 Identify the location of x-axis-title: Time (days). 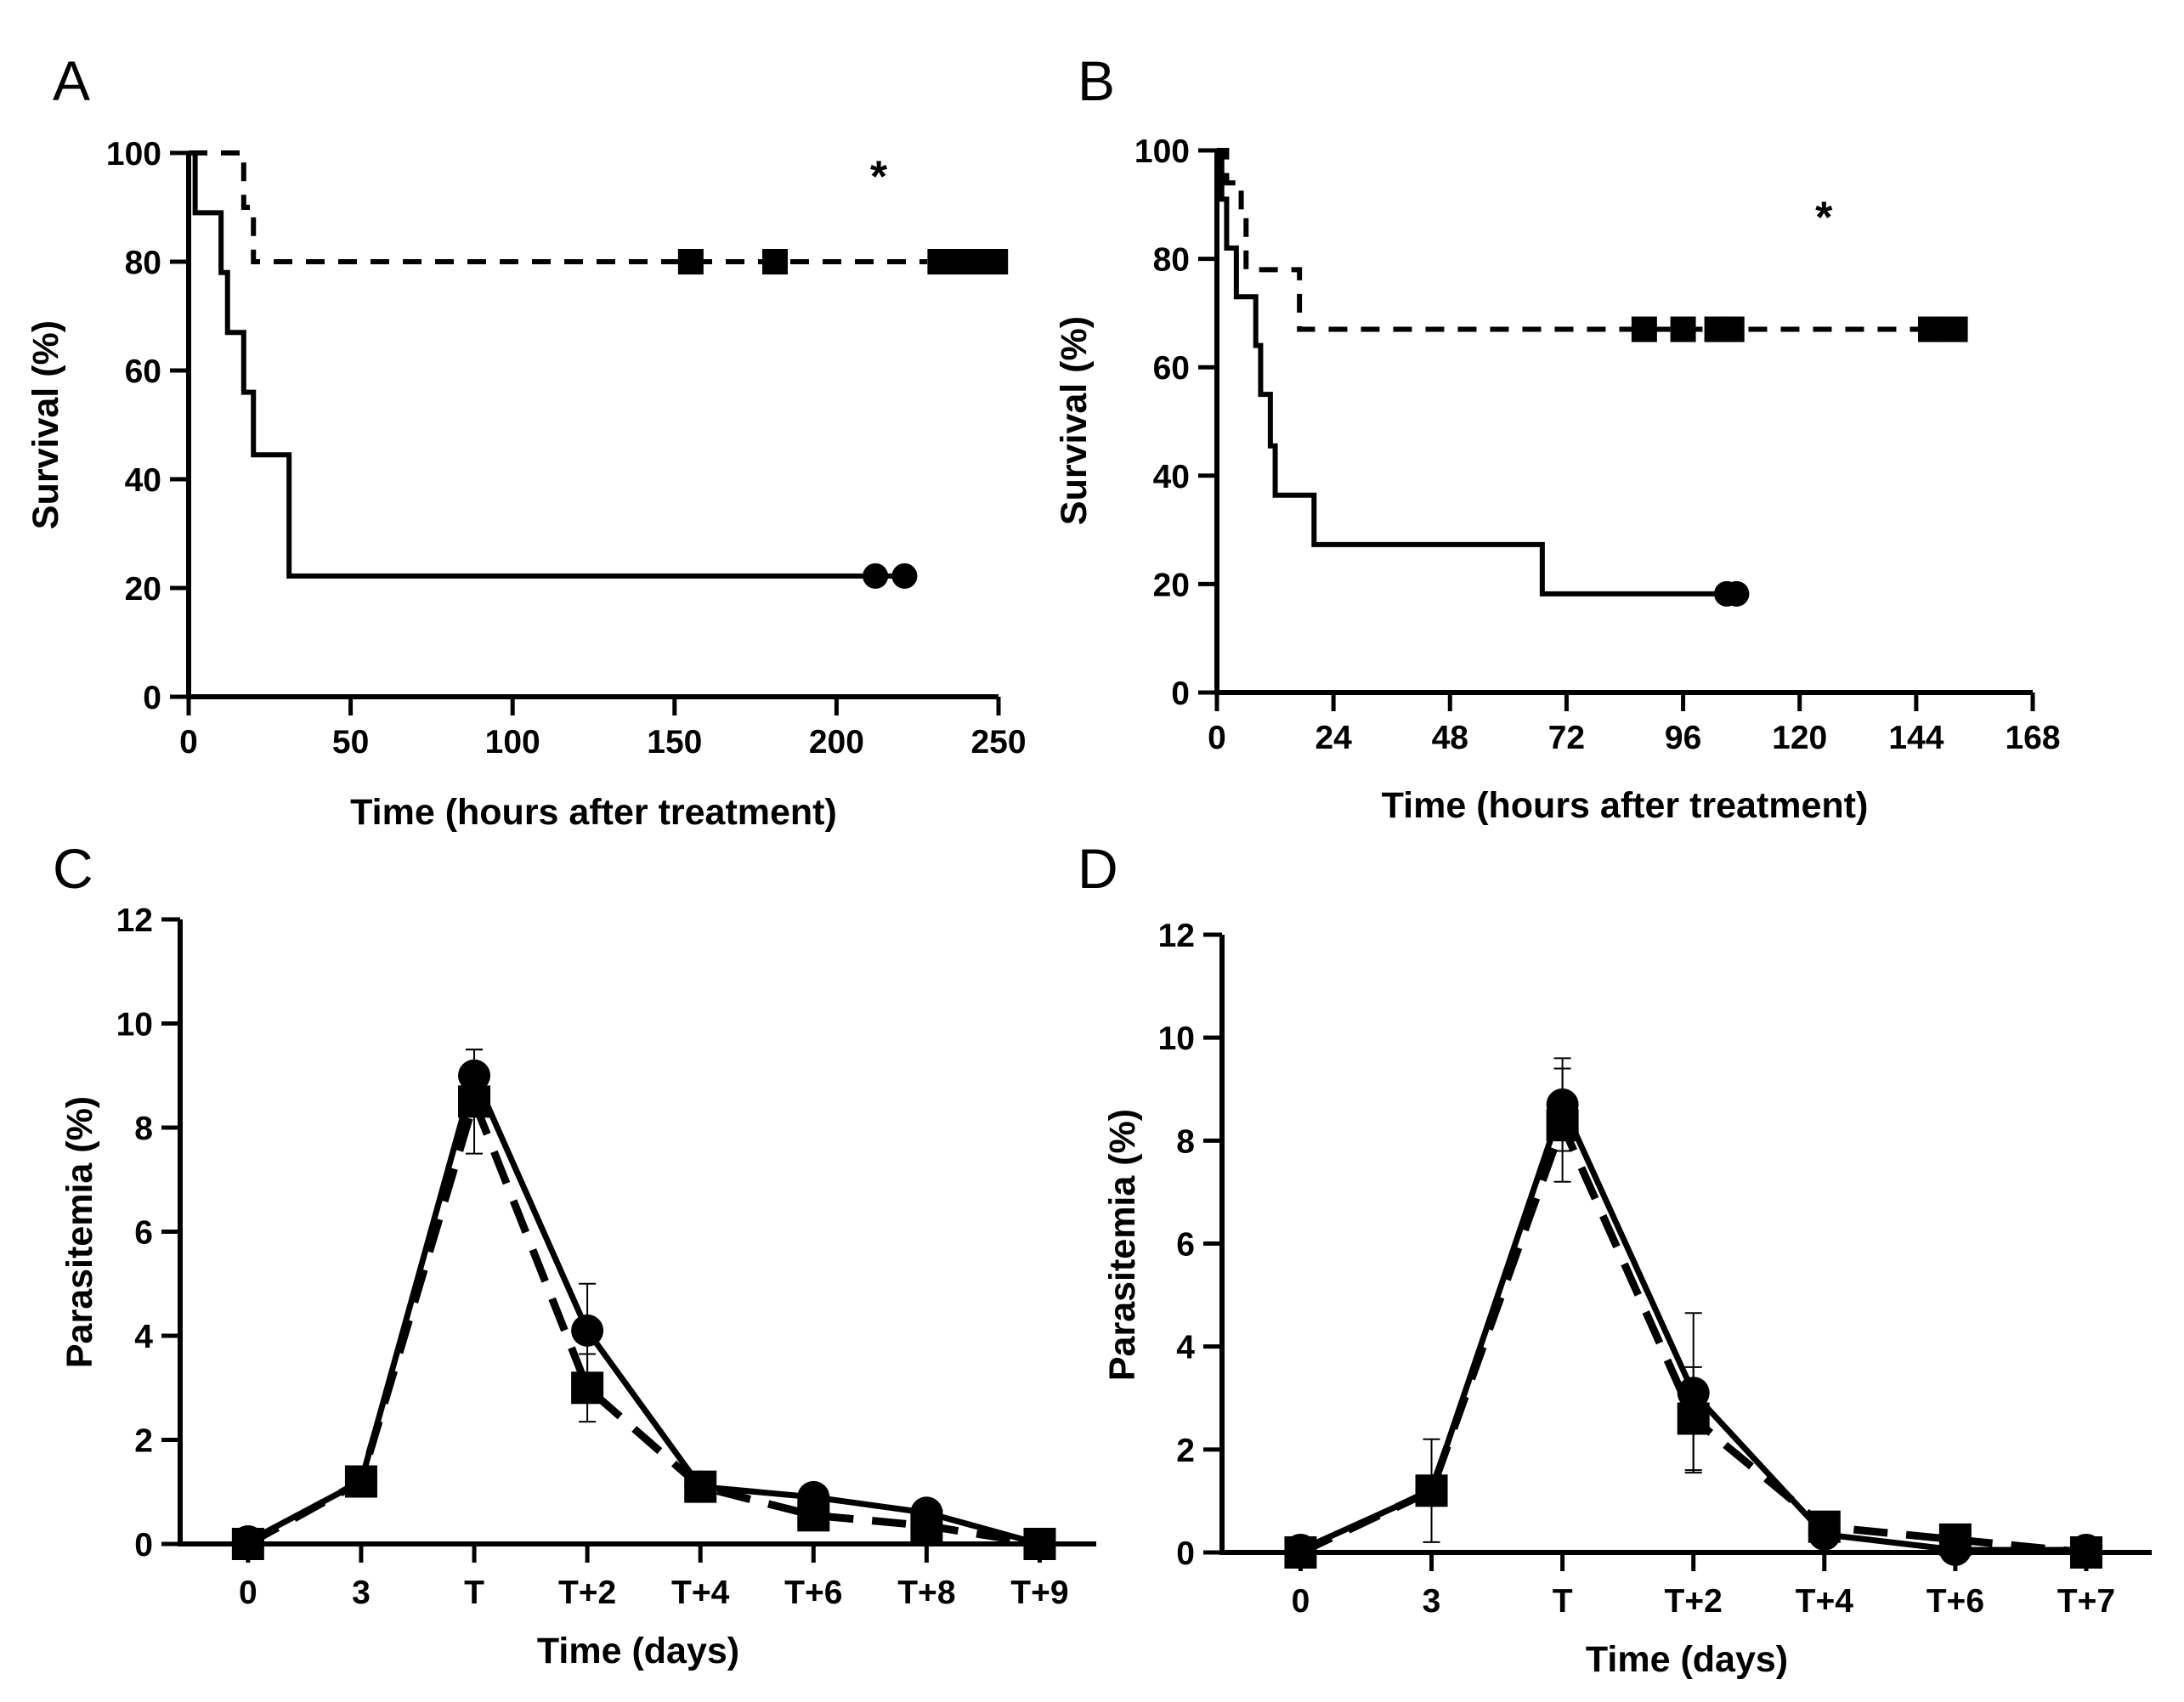
(638, 1651).